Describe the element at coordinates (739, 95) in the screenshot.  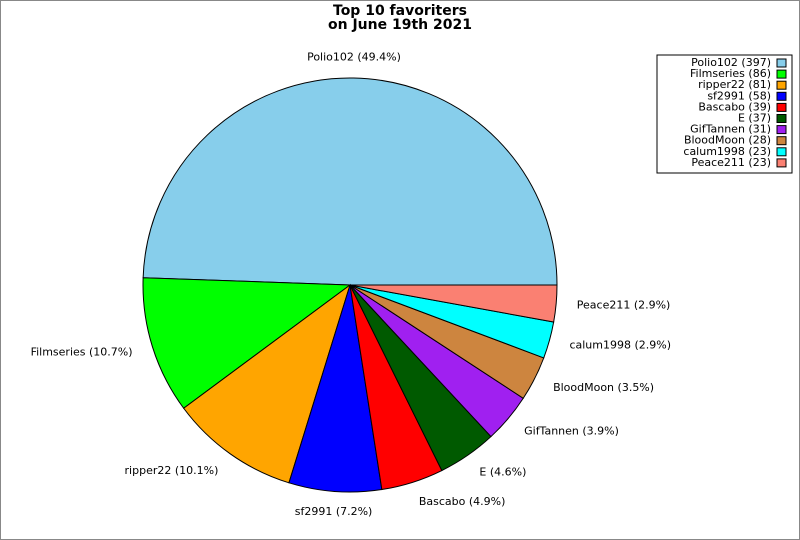
I see `legend-label: sf2991 (58)` at that location.